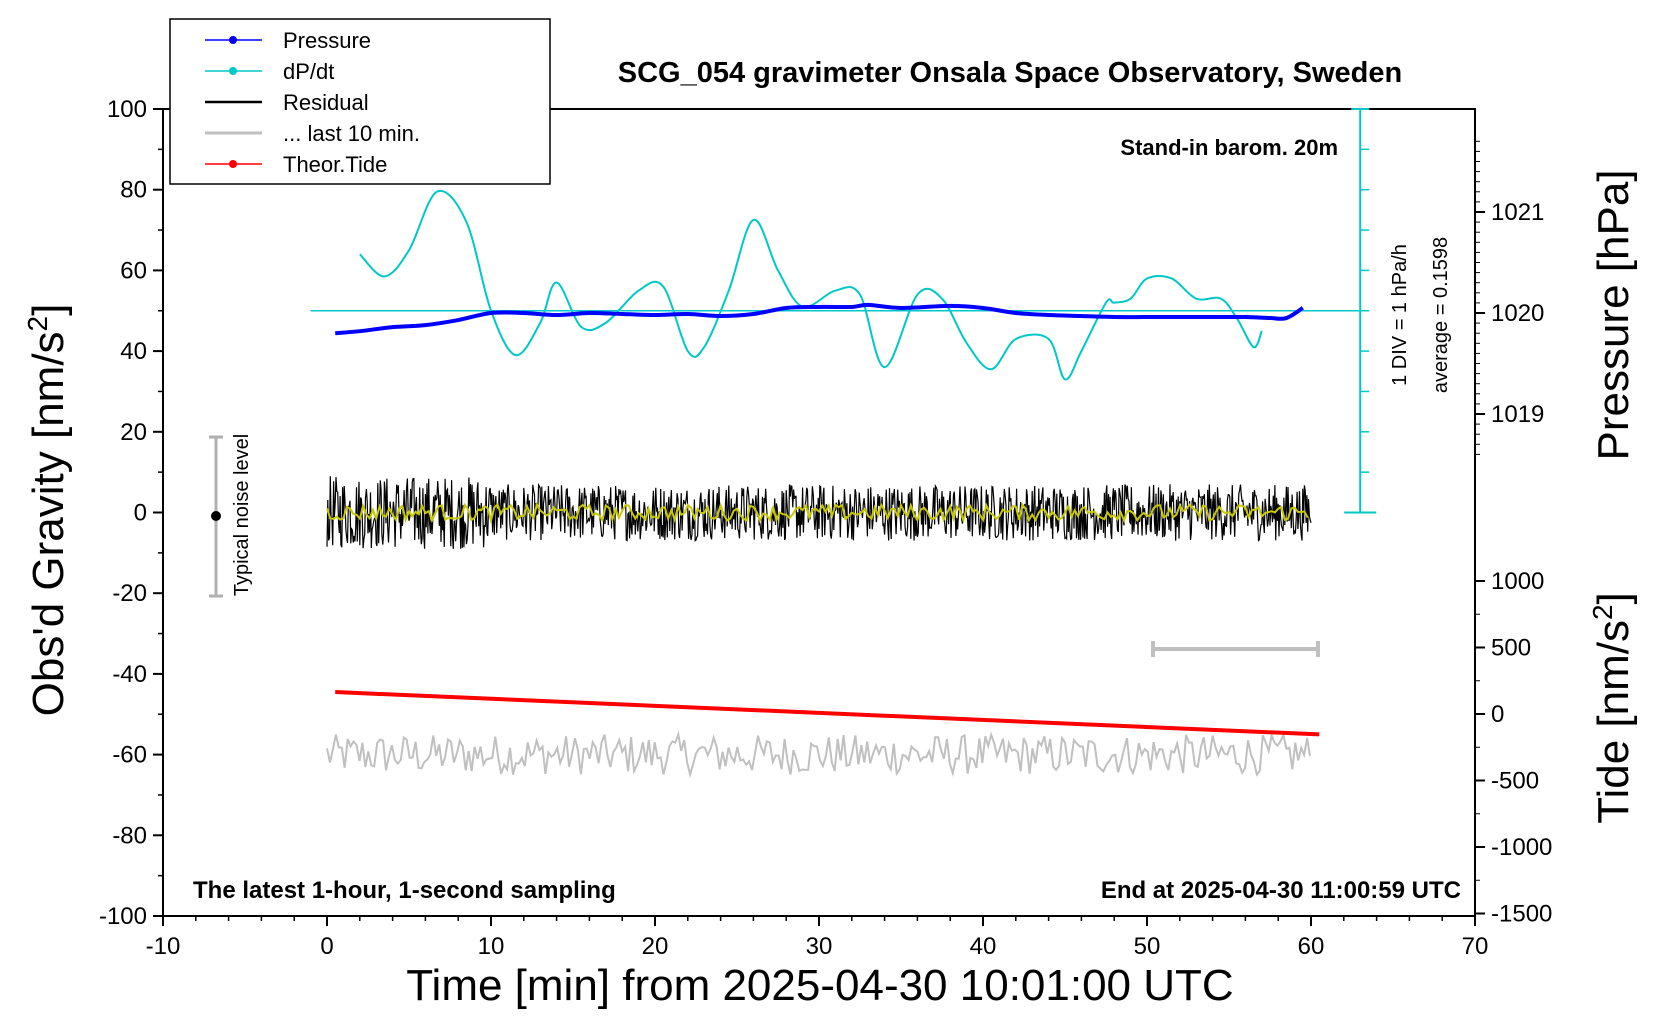  What do you see at coordinates (1229, 147) in the screenshot?
I see `stand-in-annotation: Stand-in barom. 20m` at bounding box center [1229, 147].